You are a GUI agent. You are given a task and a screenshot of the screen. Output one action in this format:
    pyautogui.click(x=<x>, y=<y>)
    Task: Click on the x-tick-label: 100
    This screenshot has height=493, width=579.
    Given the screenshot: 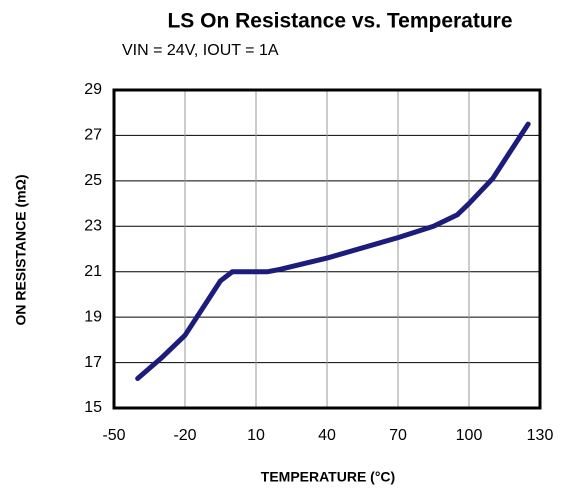 What is the action you would take?
    pyautogui.click(x=469, y=435)
    